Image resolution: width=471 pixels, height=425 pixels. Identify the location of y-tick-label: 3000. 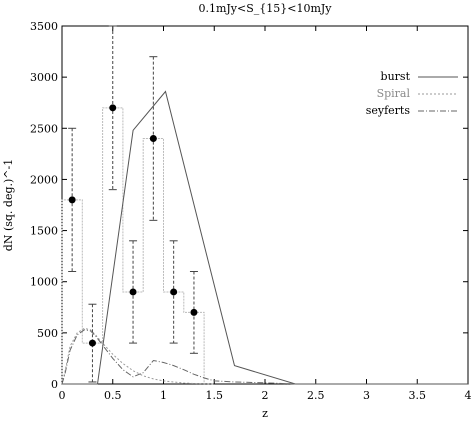
(44, 77).